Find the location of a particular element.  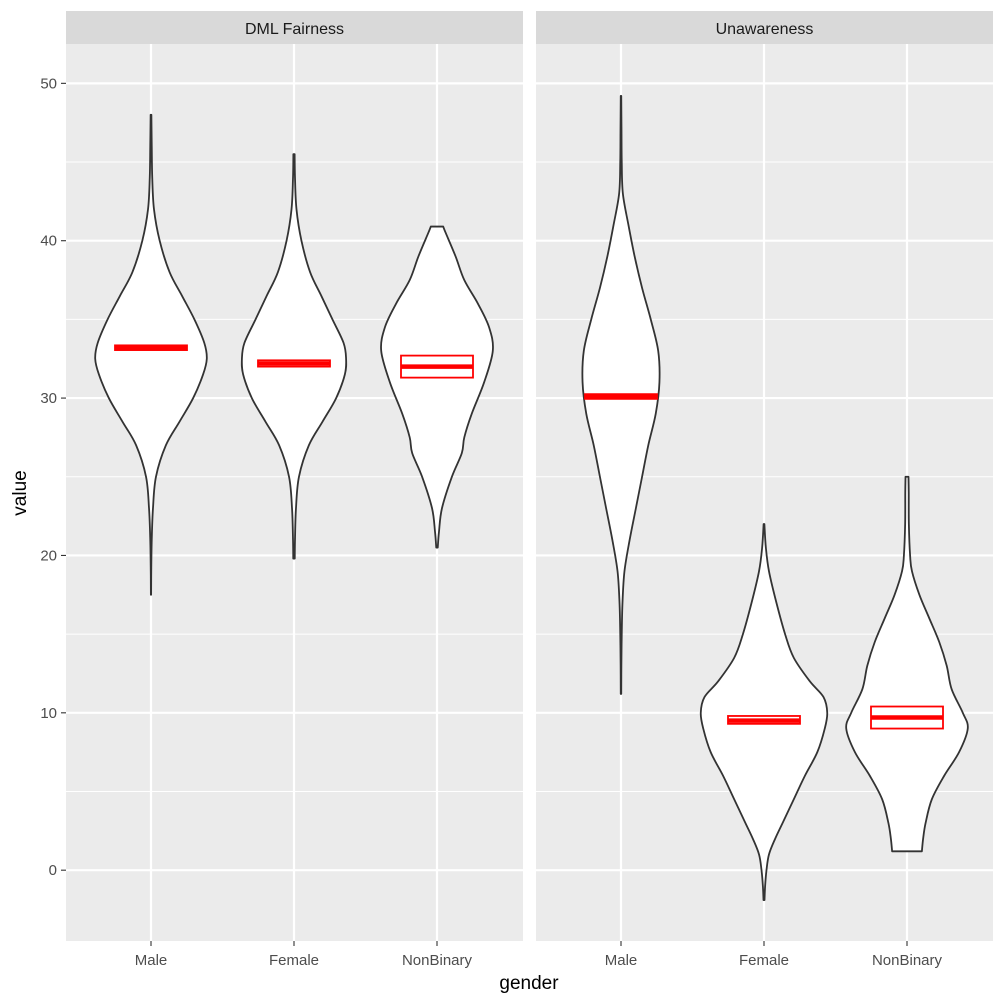

facet-title: DML Fairness is located at coordinates (294, 29).